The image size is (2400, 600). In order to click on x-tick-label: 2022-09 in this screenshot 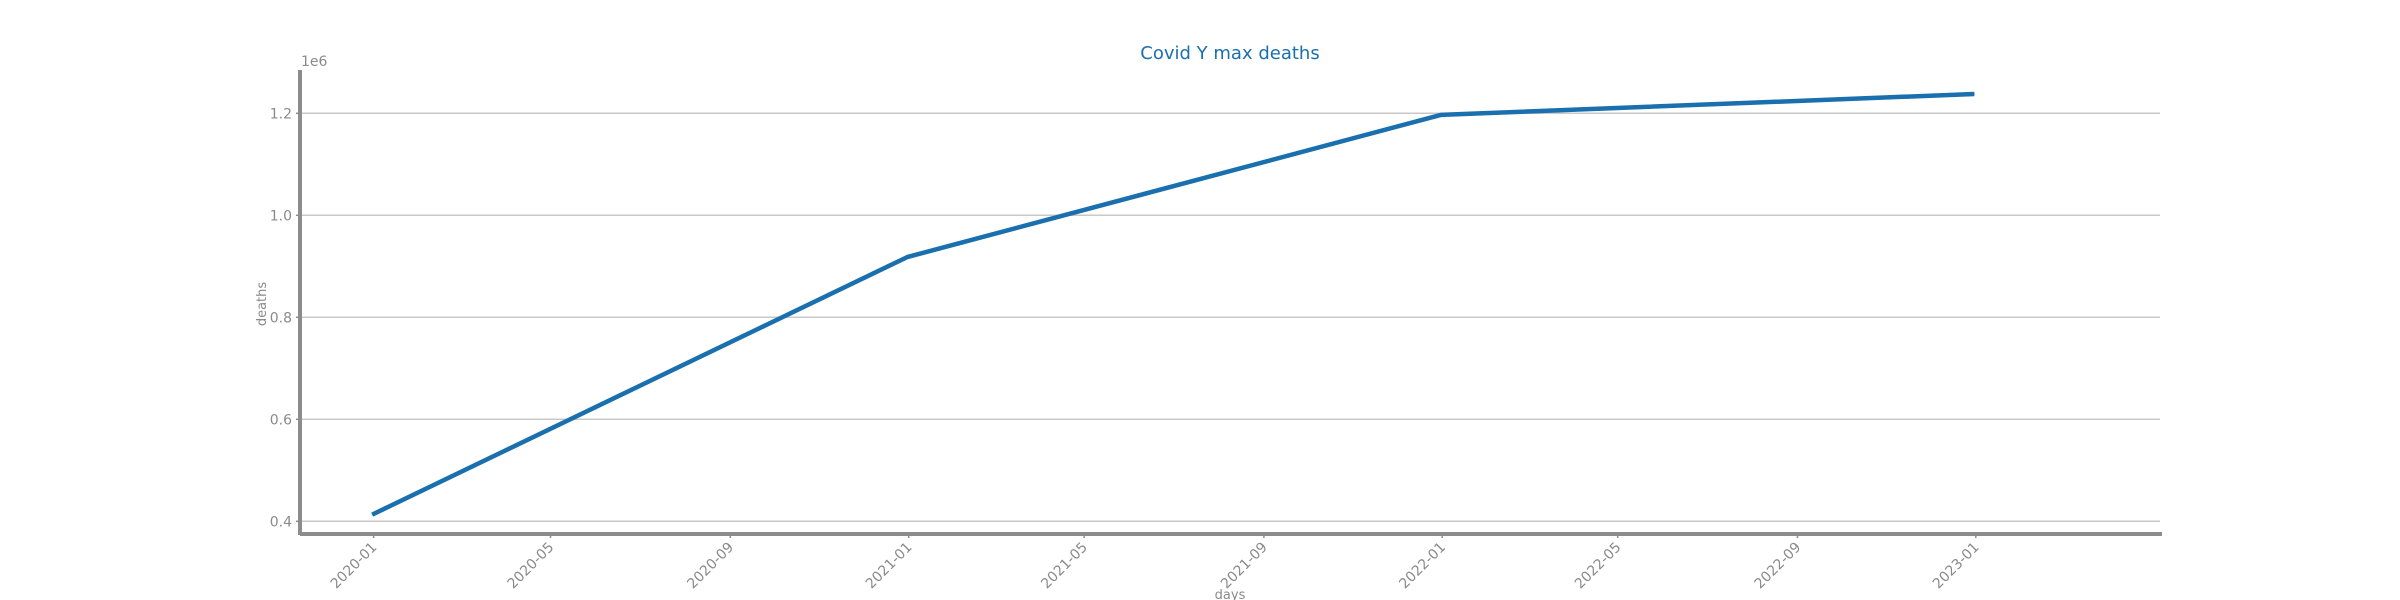, I will do `click(1778, 566)`.